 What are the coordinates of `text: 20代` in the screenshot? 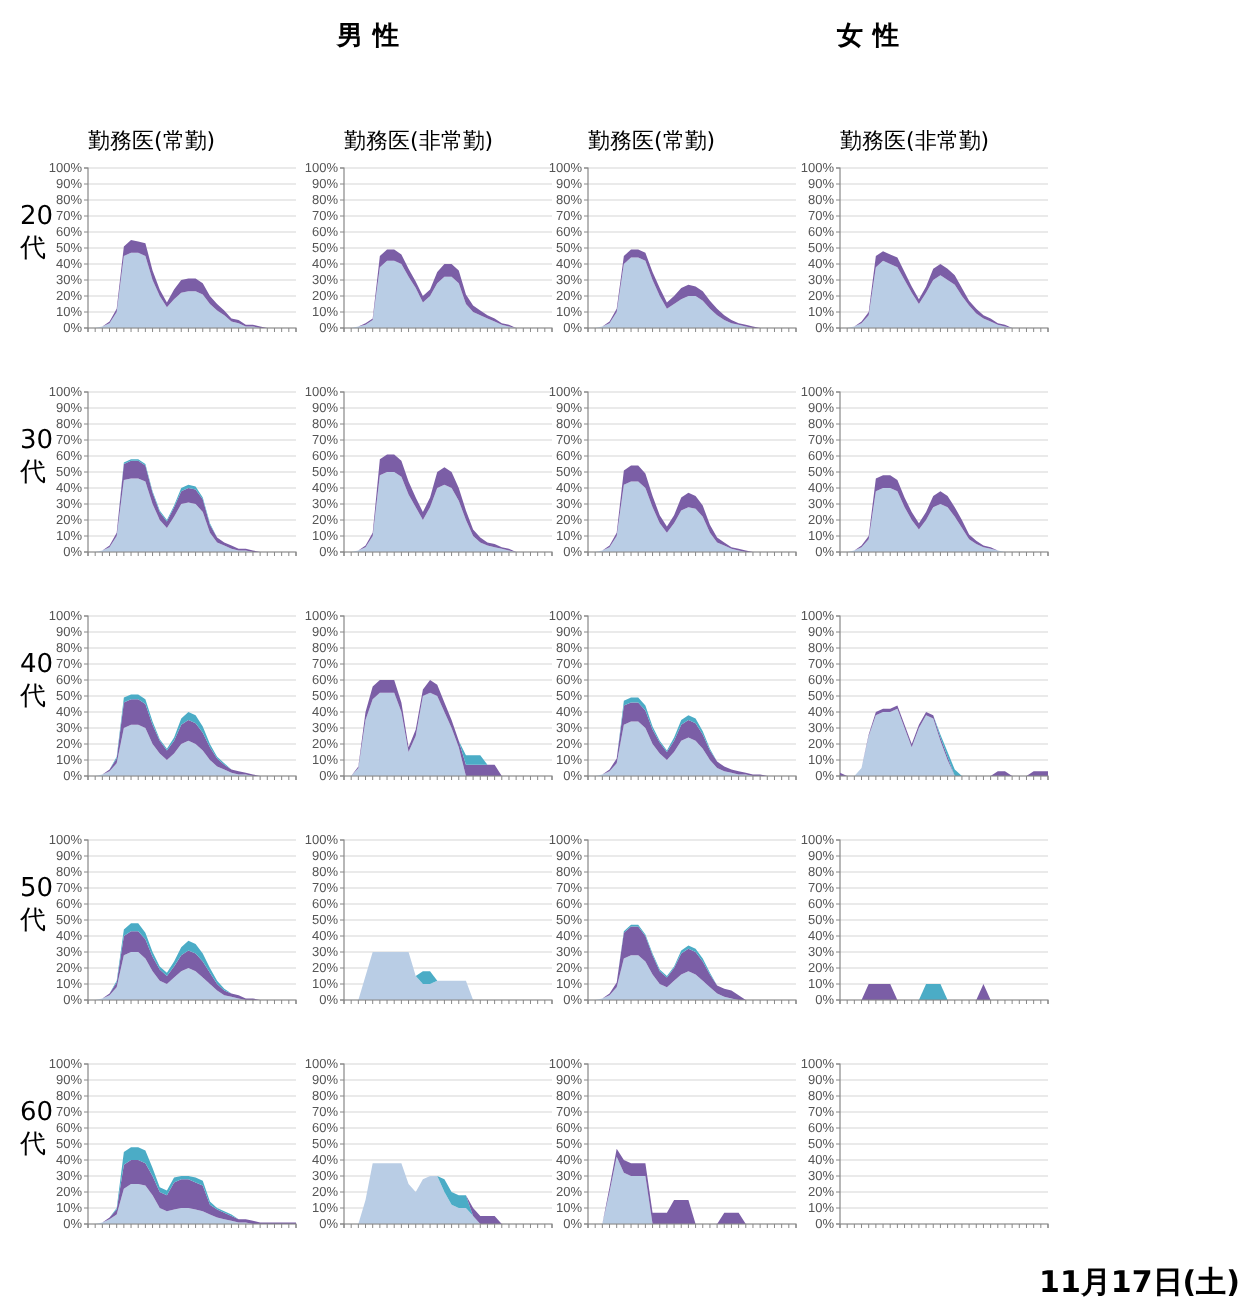 It's located at (36, 233).